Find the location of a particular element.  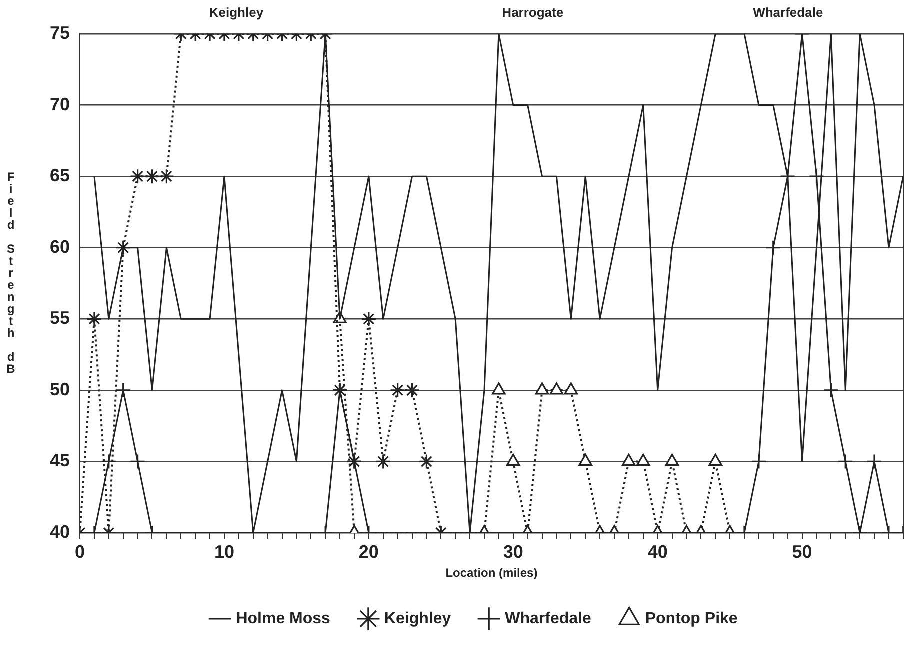

y-tick-label: 65 is located at coordinates (60, 176).